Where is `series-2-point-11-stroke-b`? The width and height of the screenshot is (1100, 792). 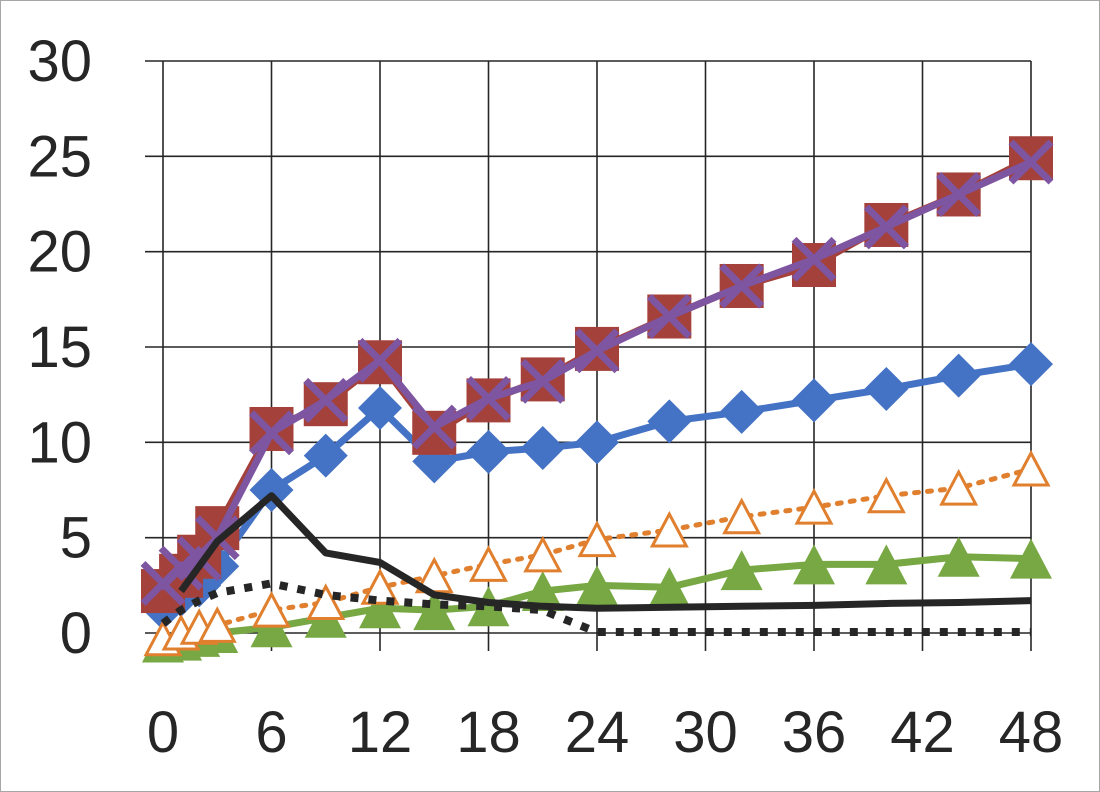
series-2-point-11-stroke-b is located at coordinates (669, 316).